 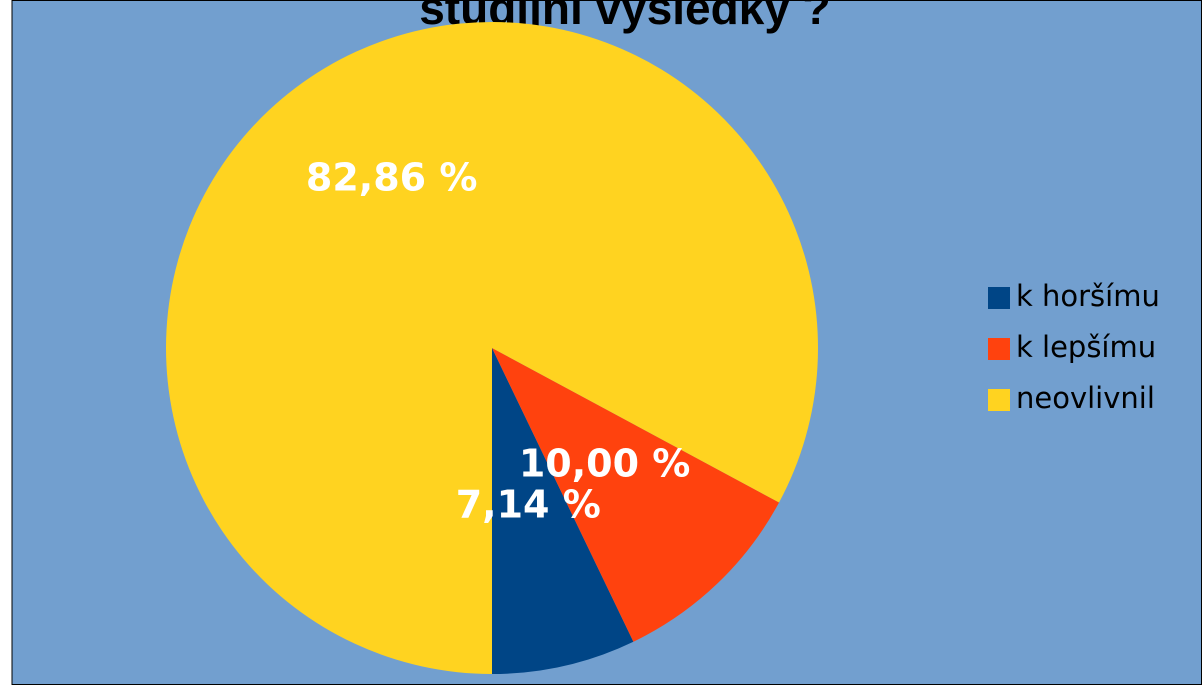 What do you see at coordinates (528, 504) in the screenshot?
I see `data-label: 7,14 %` at bounding box center [528, 504].